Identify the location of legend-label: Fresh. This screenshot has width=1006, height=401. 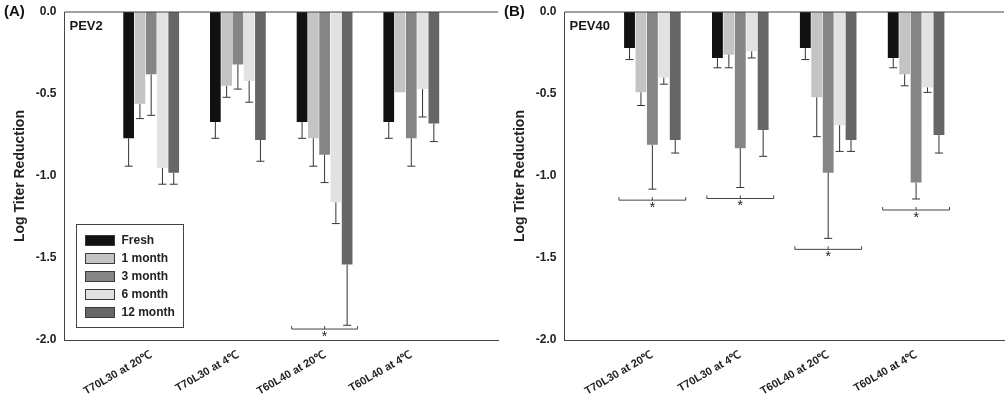
(138, 241).